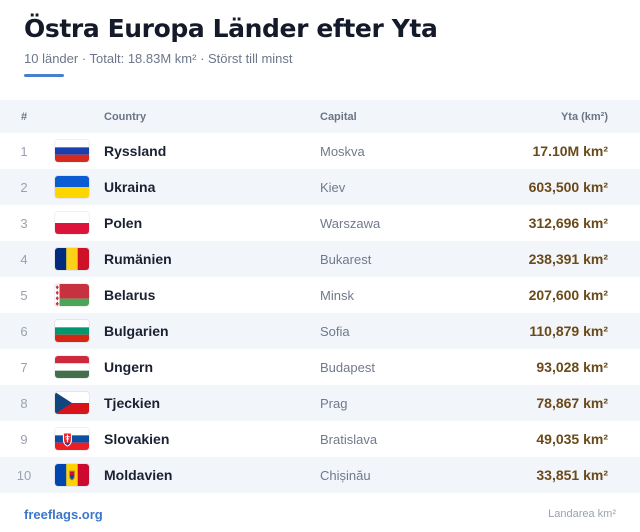 The image size is (640, 532). What do you see at coordinates (72, 475) in the screenshot?
I see `moldova-flag-icon` at bounding box center [72, 475].